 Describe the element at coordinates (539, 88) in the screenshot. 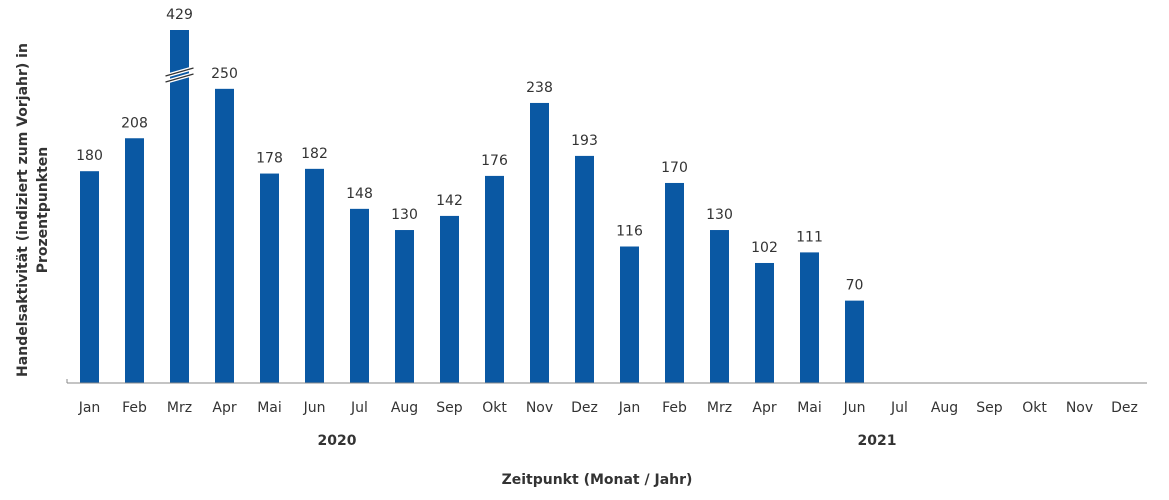

I see `value-label: 238` at that location.